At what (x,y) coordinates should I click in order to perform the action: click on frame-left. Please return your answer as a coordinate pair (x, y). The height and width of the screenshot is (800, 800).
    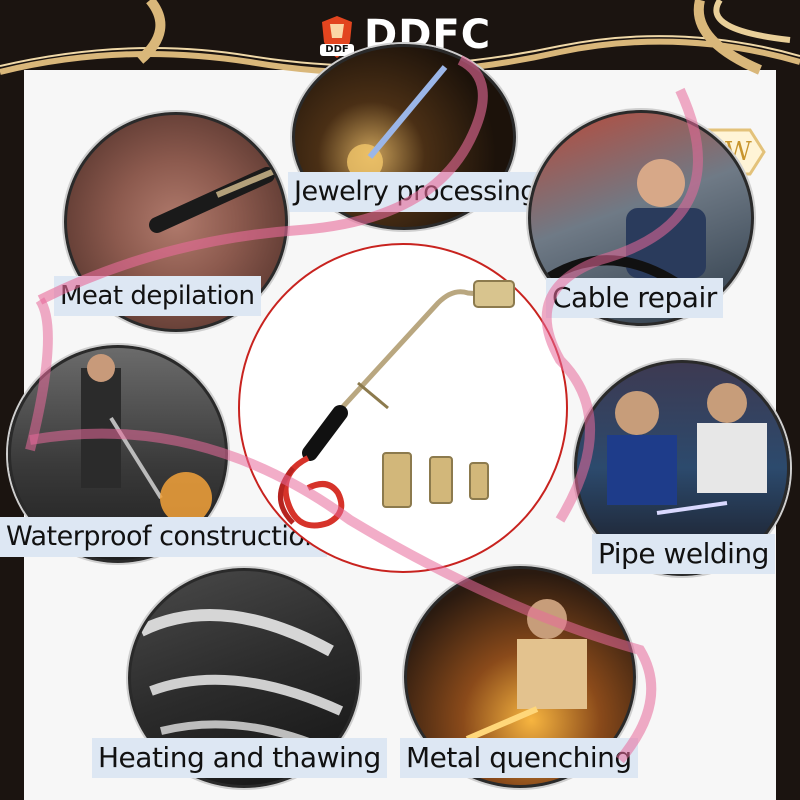
    Looking at the image, I should click on (12, 400).